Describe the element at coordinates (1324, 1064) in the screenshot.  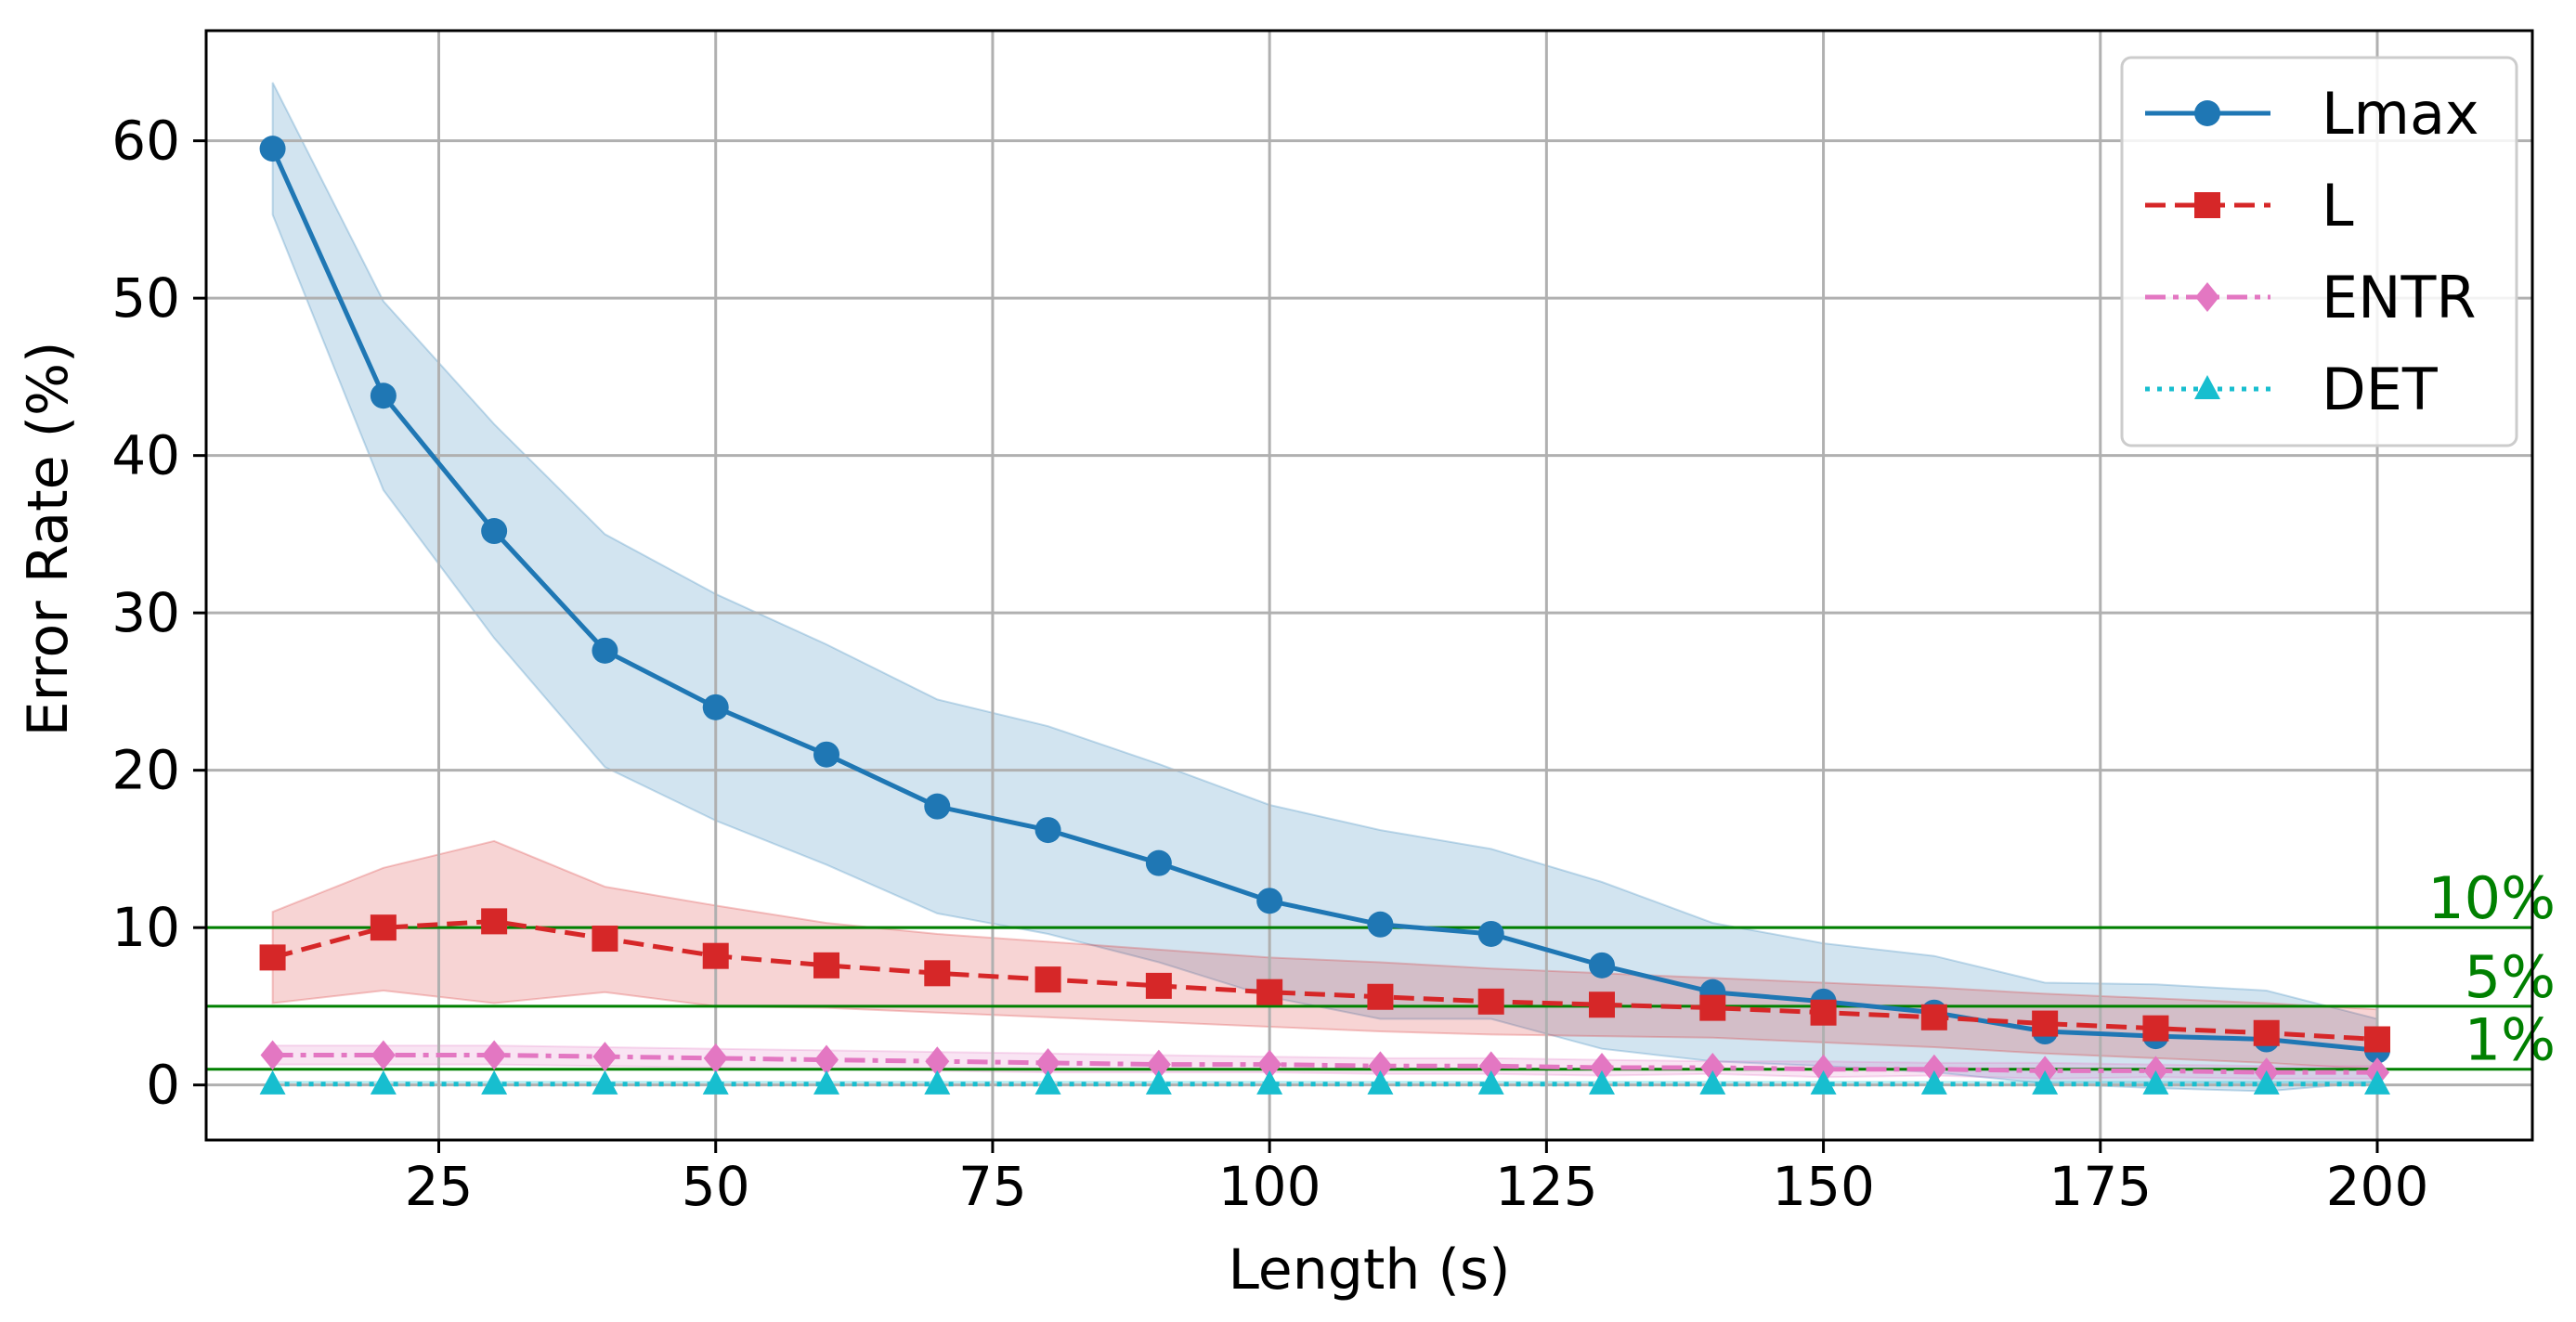
I see `line-entr` at that location.